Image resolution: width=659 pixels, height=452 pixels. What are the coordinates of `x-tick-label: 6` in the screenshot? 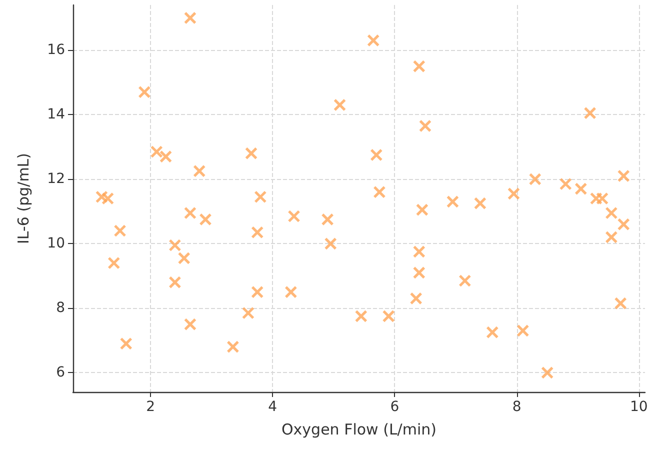 It's located at (395, 407).